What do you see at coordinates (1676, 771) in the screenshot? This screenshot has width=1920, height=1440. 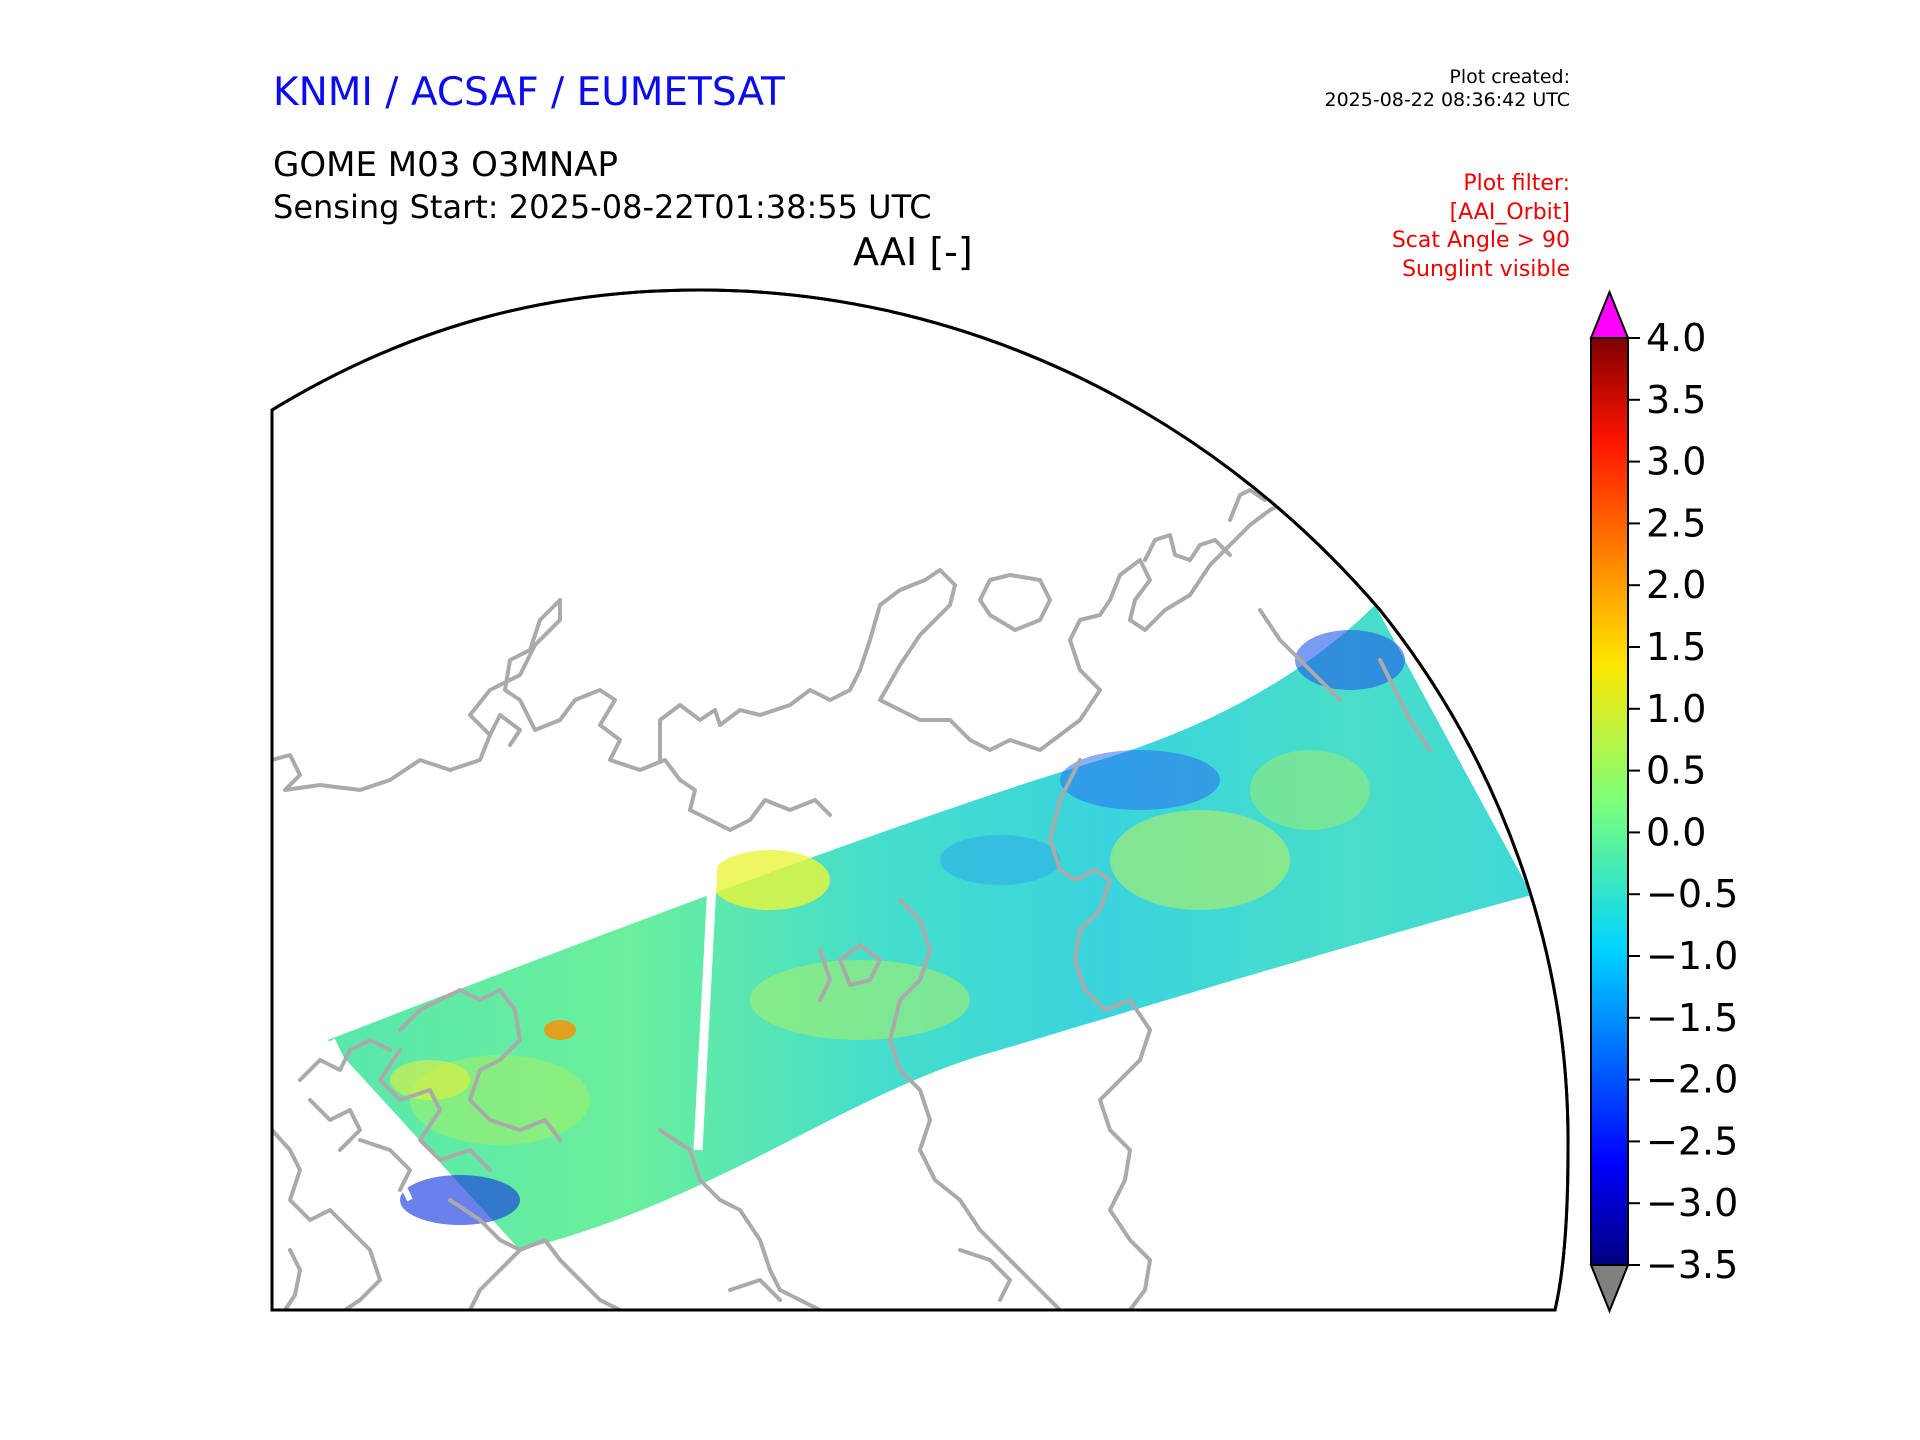 I see `colorbar-tick-label: 0.5` at bounding box center [1676, 771].